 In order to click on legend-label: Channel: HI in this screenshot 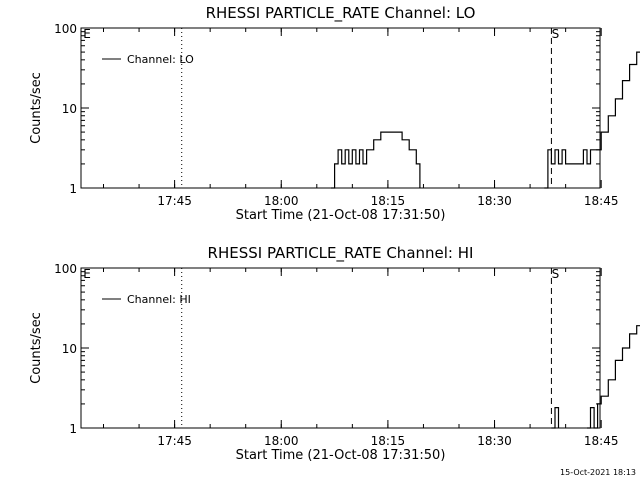, I will do `click(159, 299)`.